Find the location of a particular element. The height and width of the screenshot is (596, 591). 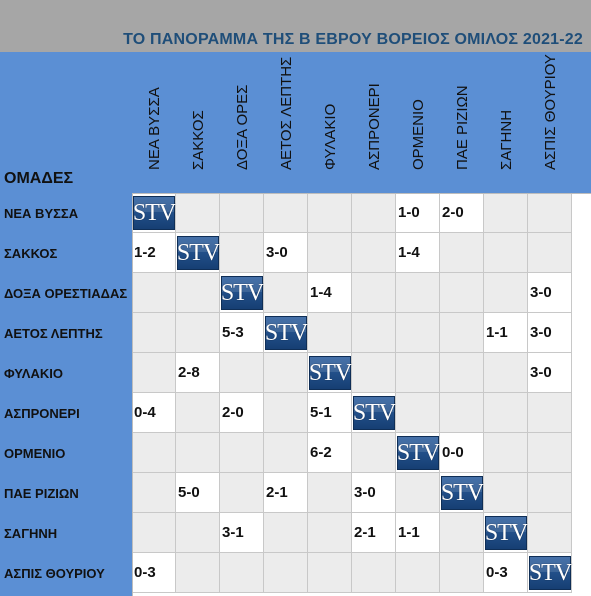

result-cell: 2-1 is located at coordinates (374, 533).